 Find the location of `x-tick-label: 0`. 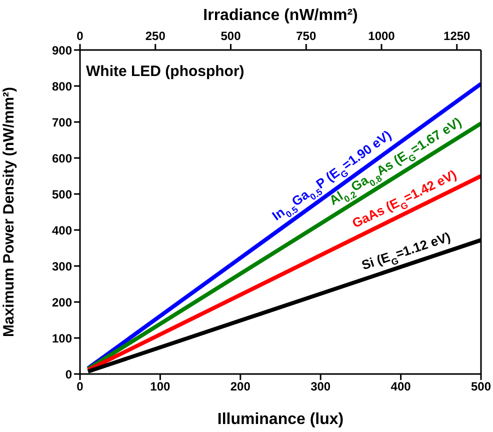

x-tick-label: 0 is located at coordinates (80, 387).